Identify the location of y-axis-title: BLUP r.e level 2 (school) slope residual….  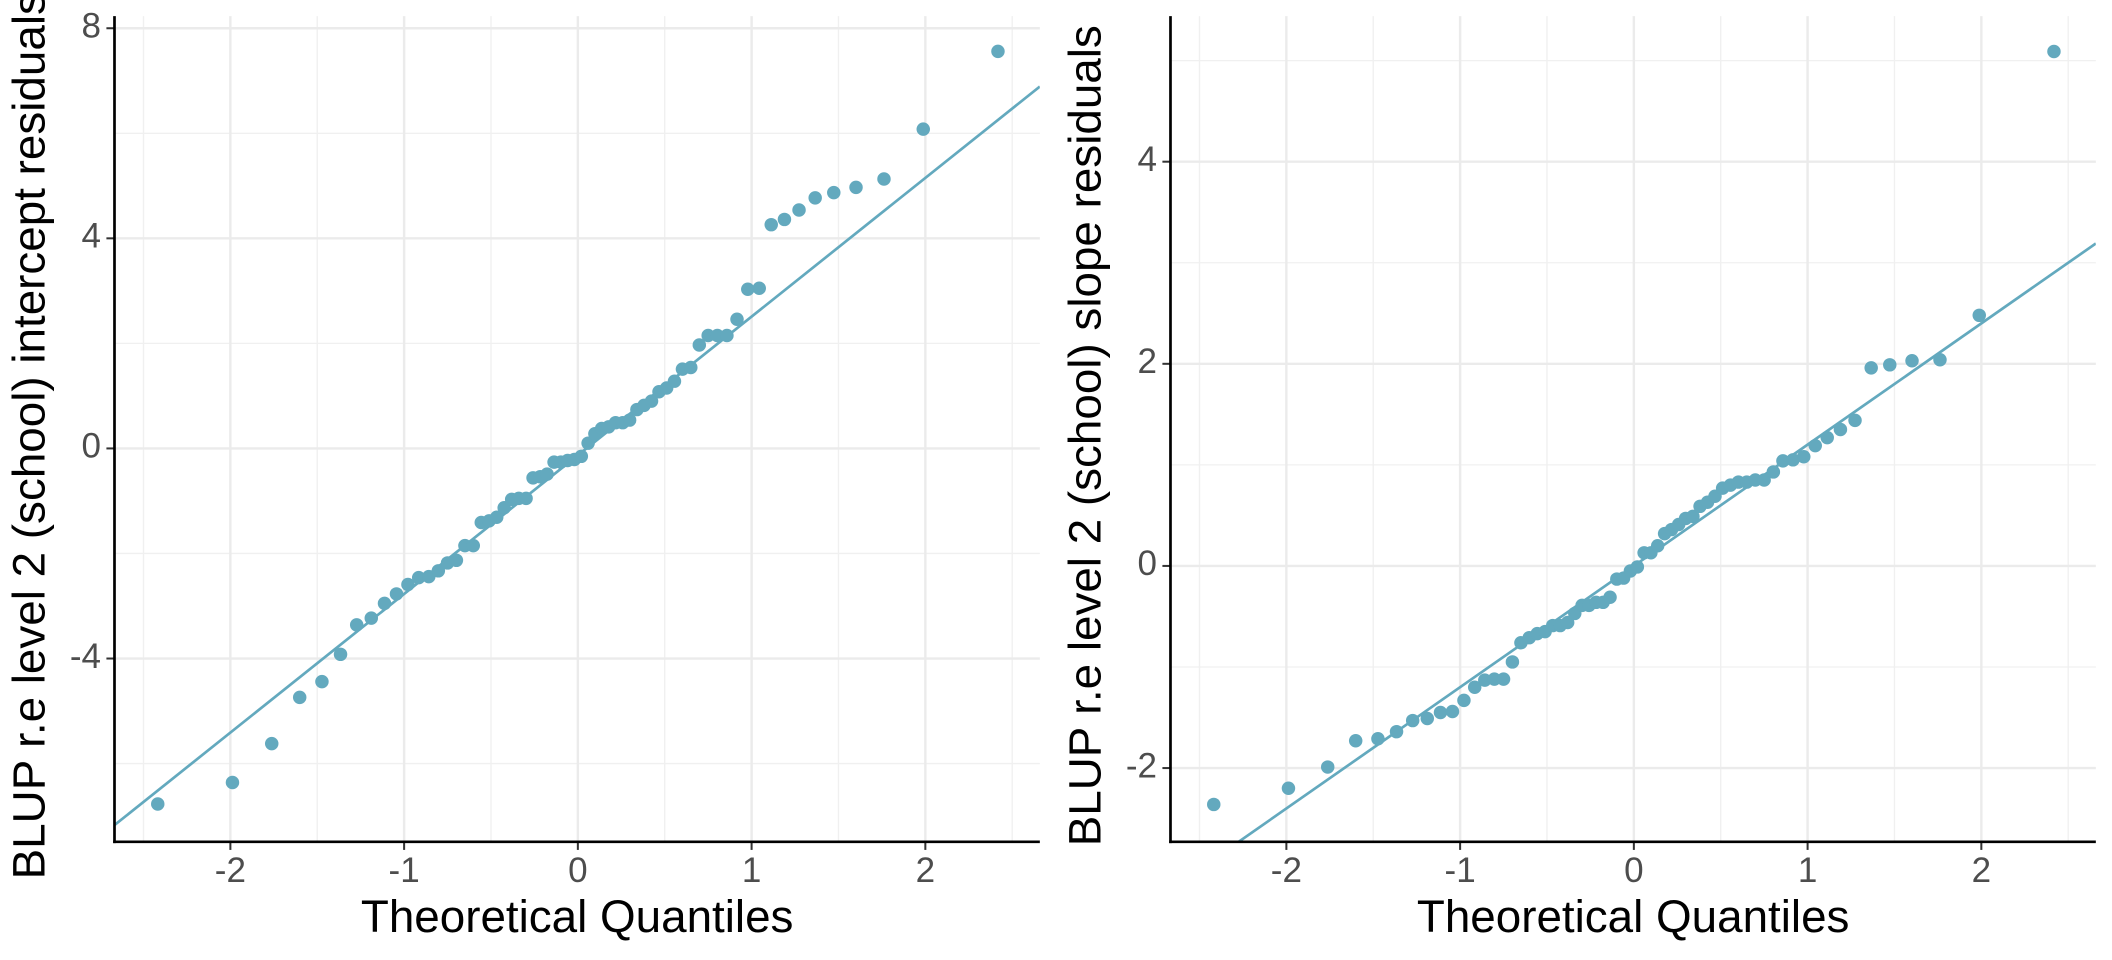
(1084, 435).